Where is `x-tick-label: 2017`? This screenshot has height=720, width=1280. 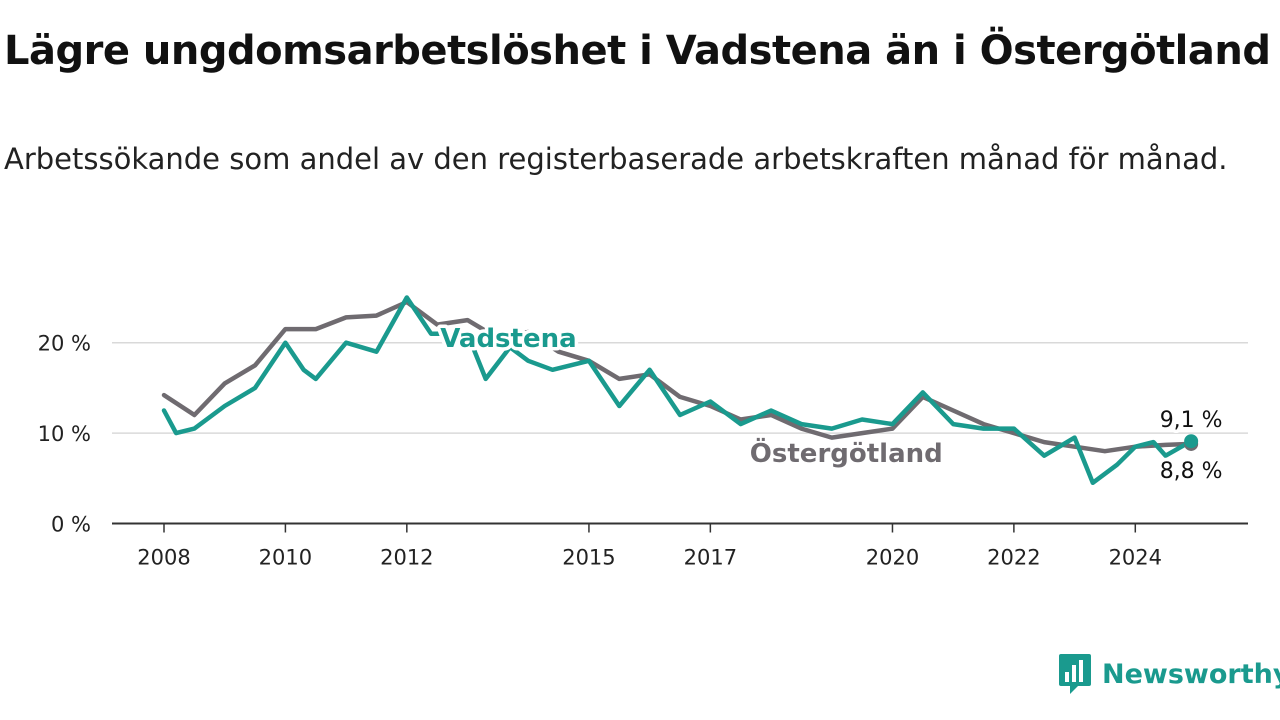
x-tick-label: 2017 is located at coordinates (710, 558).